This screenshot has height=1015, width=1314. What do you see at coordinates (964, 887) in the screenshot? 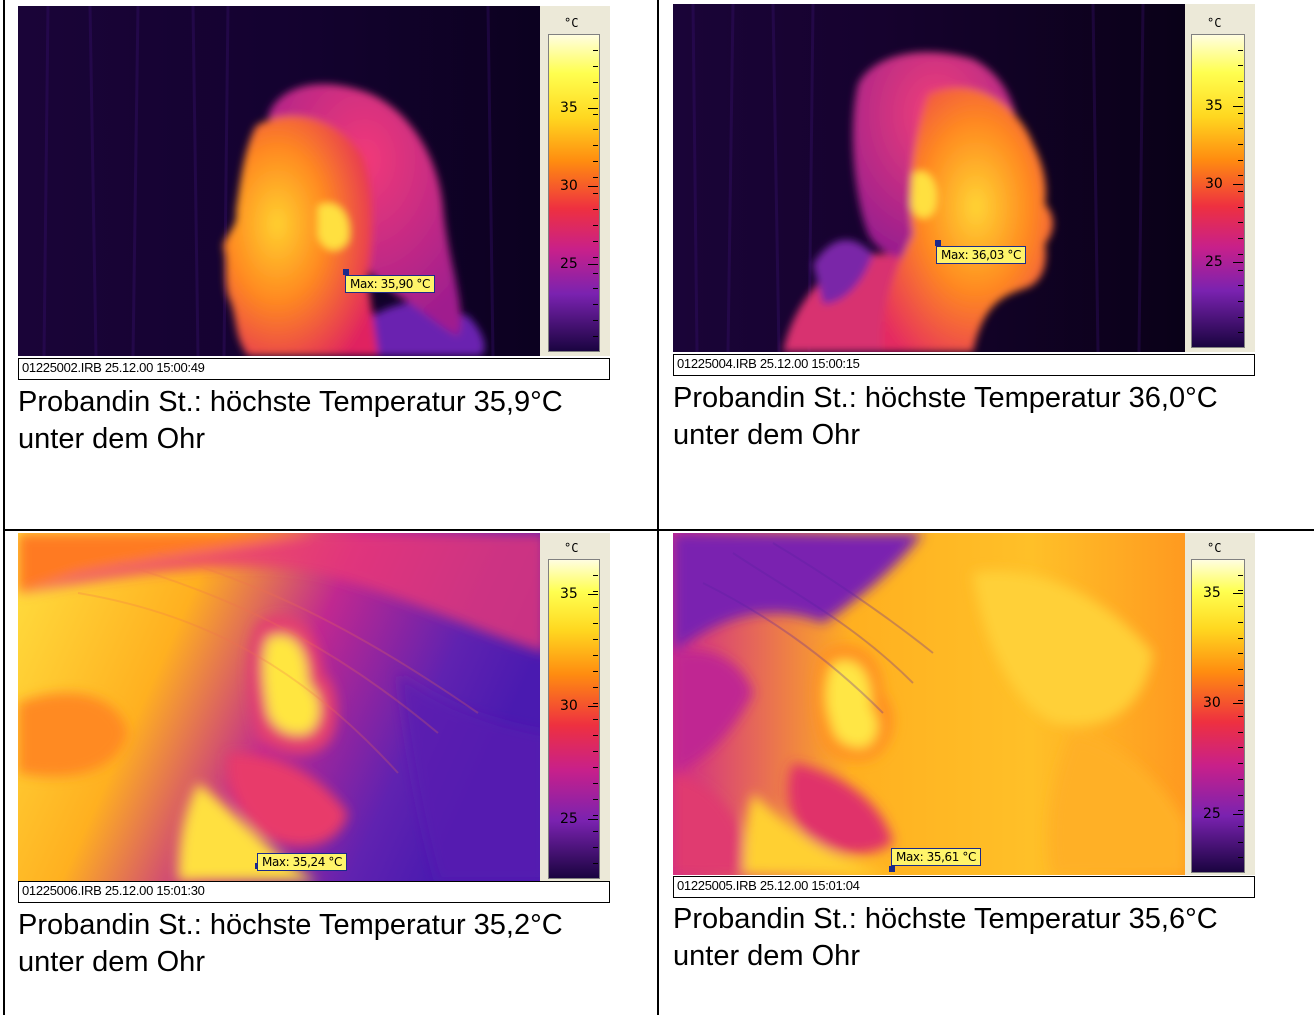
I see `image-info-bar: 01225005.IRB 25.12.00 15:01:04` at bounding box center [964, 887].